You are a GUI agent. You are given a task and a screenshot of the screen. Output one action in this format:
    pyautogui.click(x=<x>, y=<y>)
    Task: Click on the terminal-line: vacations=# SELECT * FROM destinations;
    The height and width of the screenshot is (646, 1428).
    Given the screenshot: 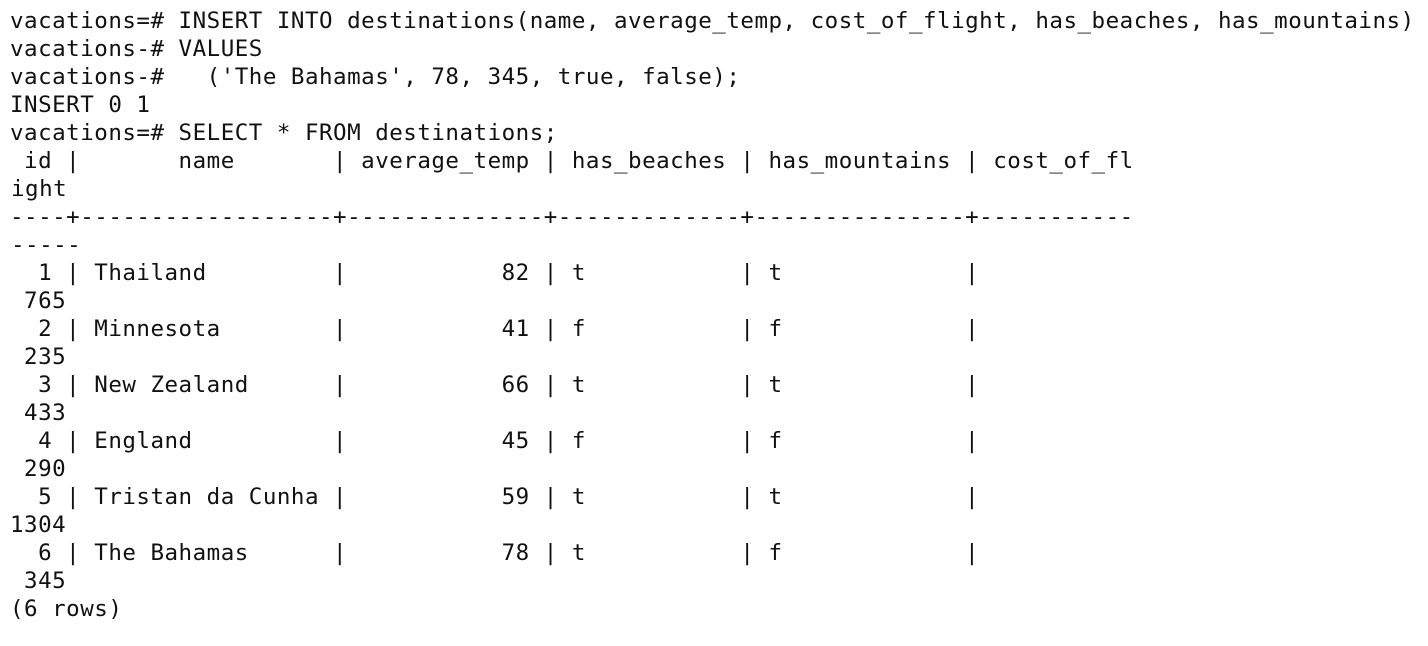 What is the action you would take?
    pyautogui.click(x=715, y=133)
    